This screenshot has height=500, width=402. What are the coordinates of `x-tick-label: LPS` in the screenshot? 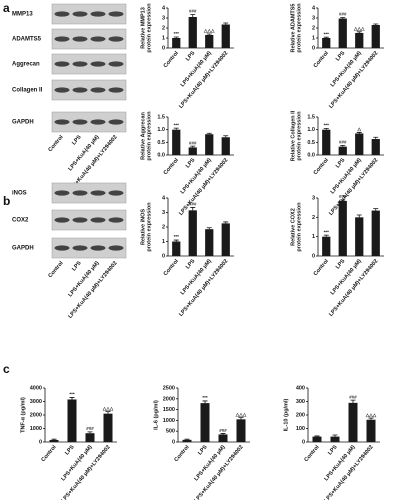 It's located at (191, 163).